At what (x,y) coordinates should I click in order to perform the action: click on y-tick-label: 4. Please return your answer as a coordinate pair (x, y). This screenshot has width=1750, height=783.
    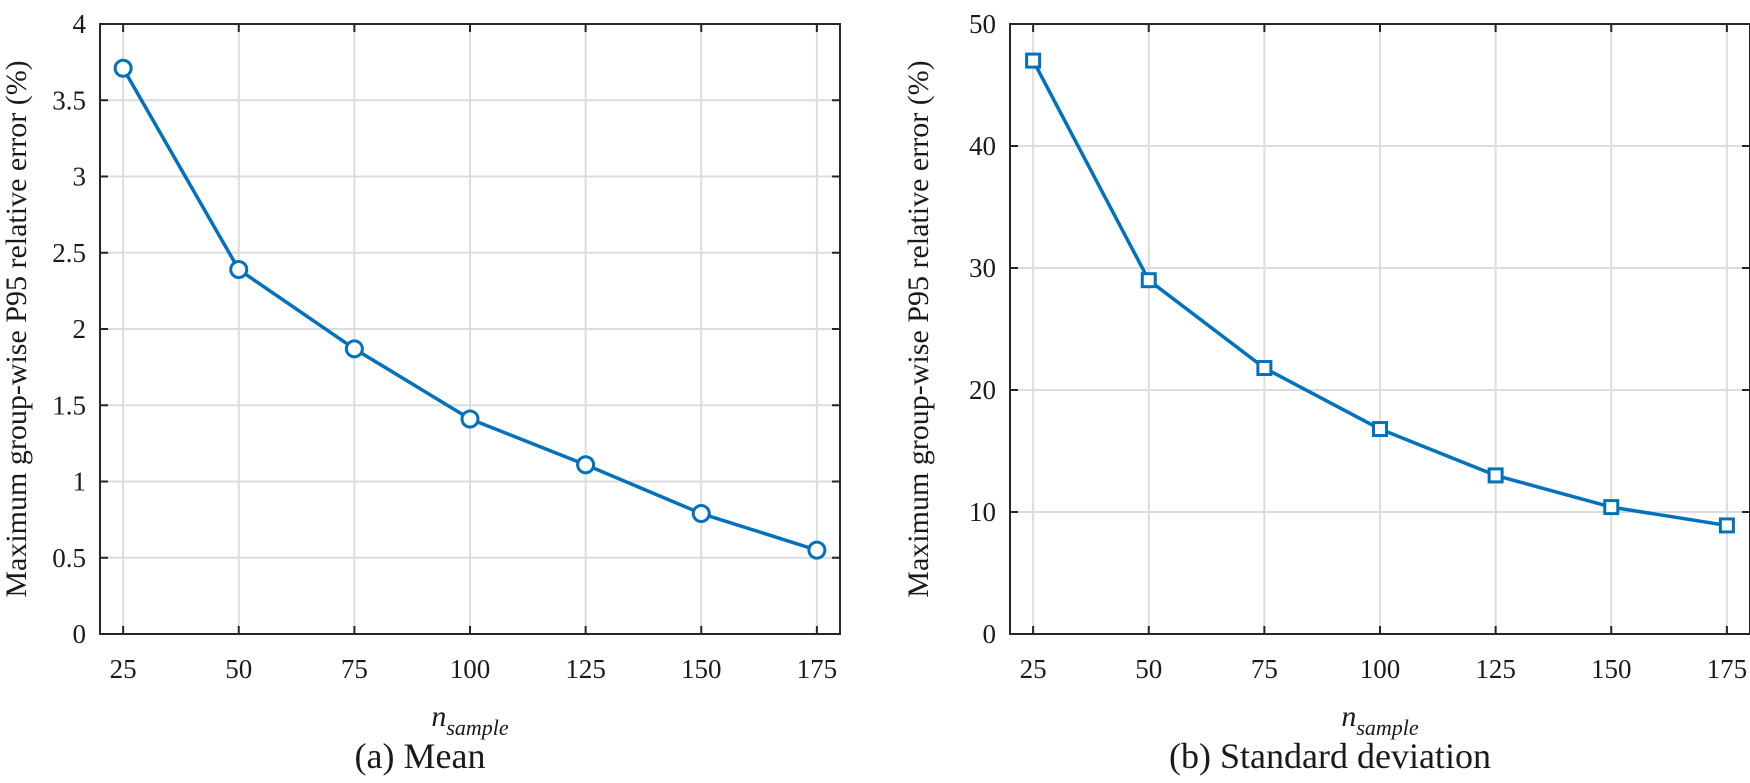
    Looking at the image, I should click on (80, 24).